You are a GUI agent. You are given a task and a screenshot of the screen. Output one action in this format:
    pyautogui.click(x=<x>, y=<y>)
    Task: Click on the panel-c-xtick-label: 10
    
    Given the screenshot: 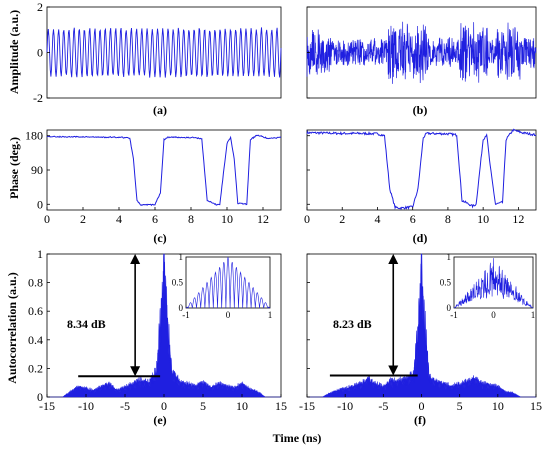 What is the action you would take?
    pyautogui.click(x=227, y=219)
    